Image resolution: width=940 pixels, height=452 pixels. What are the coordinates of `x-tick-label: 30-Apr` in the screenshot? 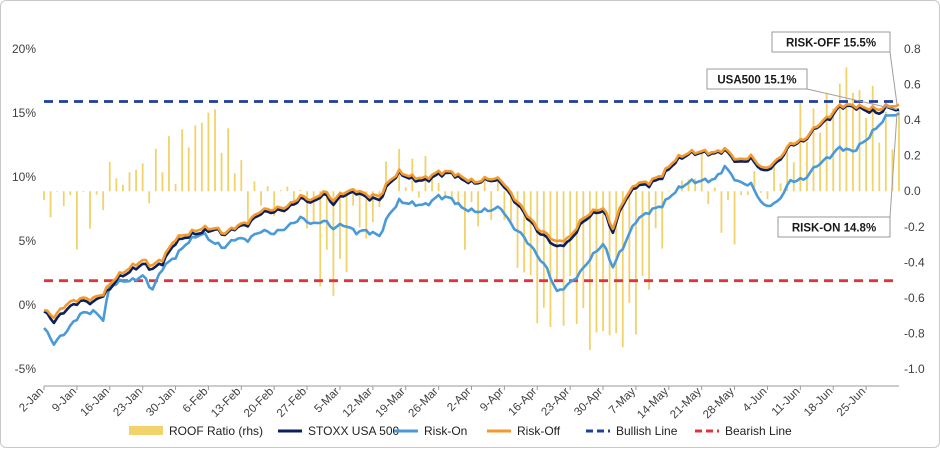 It's located at (588, 402).